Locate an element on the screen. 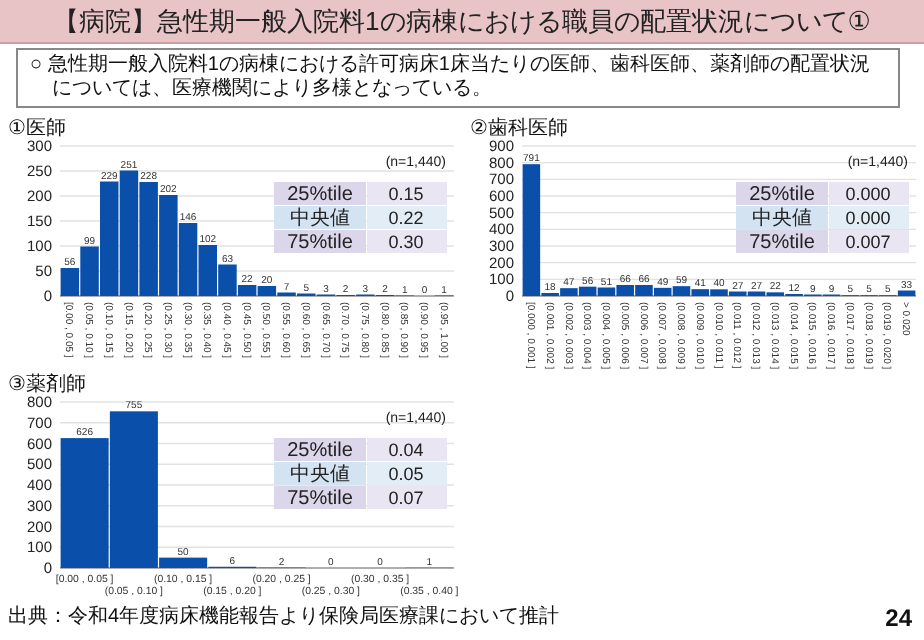 The width and height of the screenshot is (924, 640). chart-title: ①医師 is located at coordinates (37, 128).